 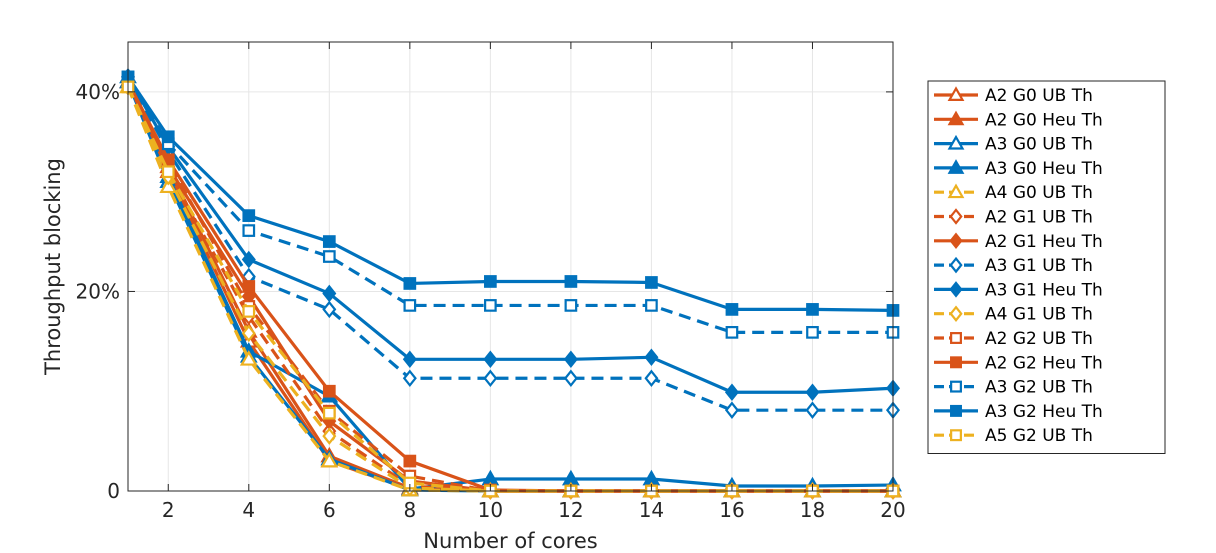 I want to click on legend-item: A2 G0 Heu Th, so click(x=1018, y=120).